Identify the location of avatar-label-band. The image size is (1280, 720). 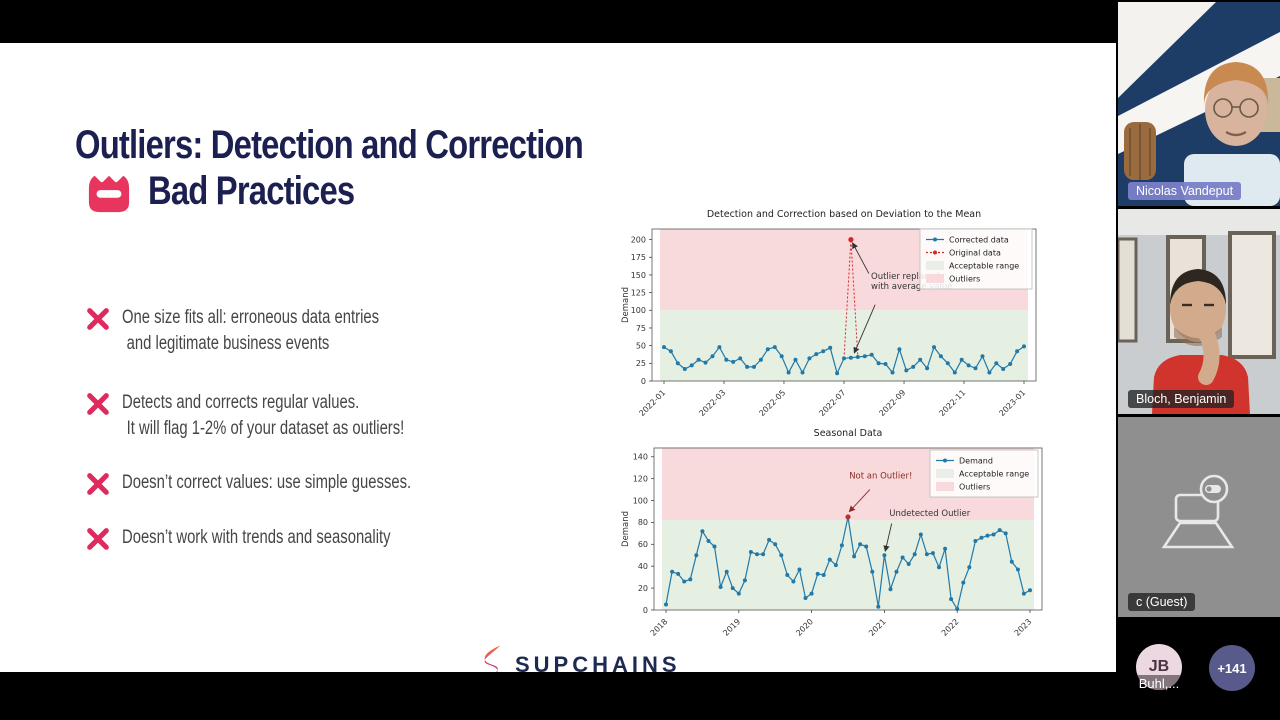
(1159, 682).